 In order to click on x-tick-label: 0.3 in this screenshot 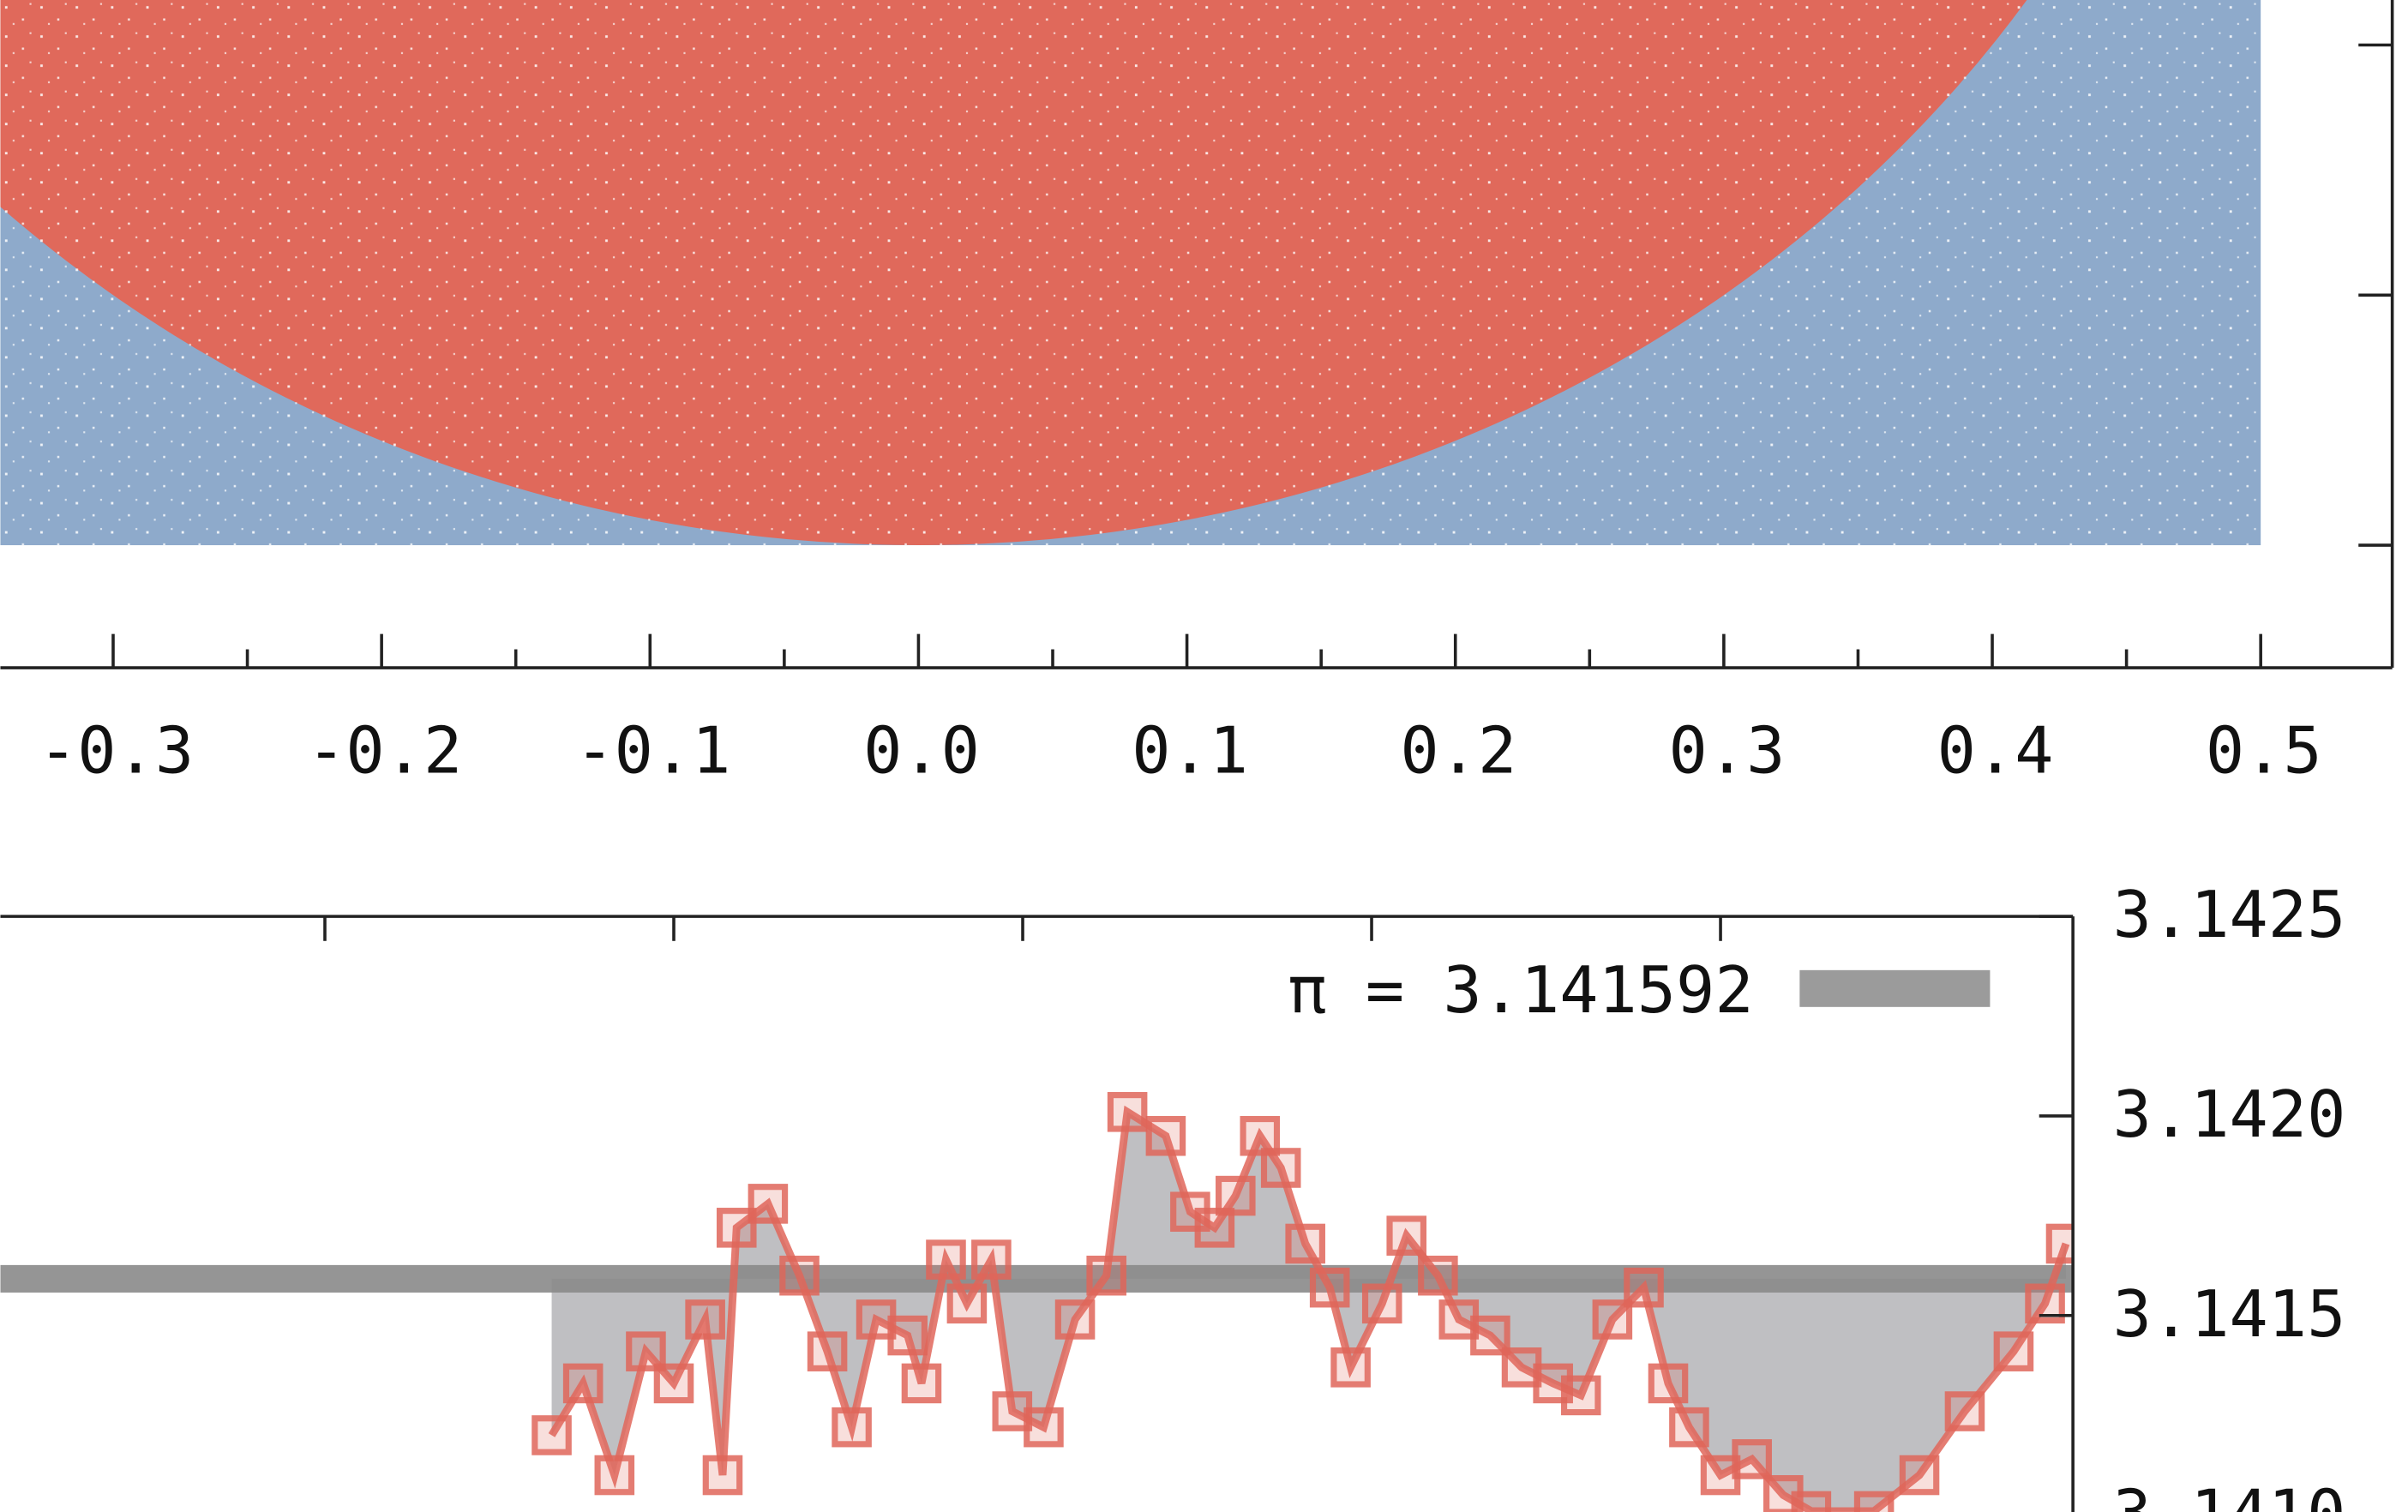, I will do `click(1728, 751)`.